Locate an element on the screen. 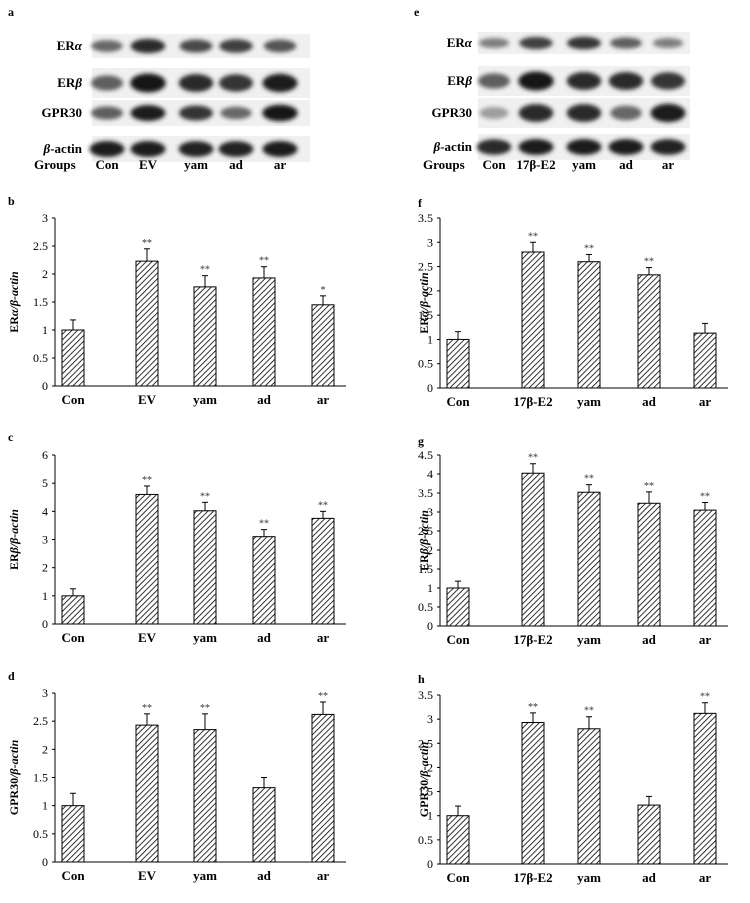 The height and width of the screenshot is (903, 750). blot-row-label-greek: α is located at coordinates (469, 42).